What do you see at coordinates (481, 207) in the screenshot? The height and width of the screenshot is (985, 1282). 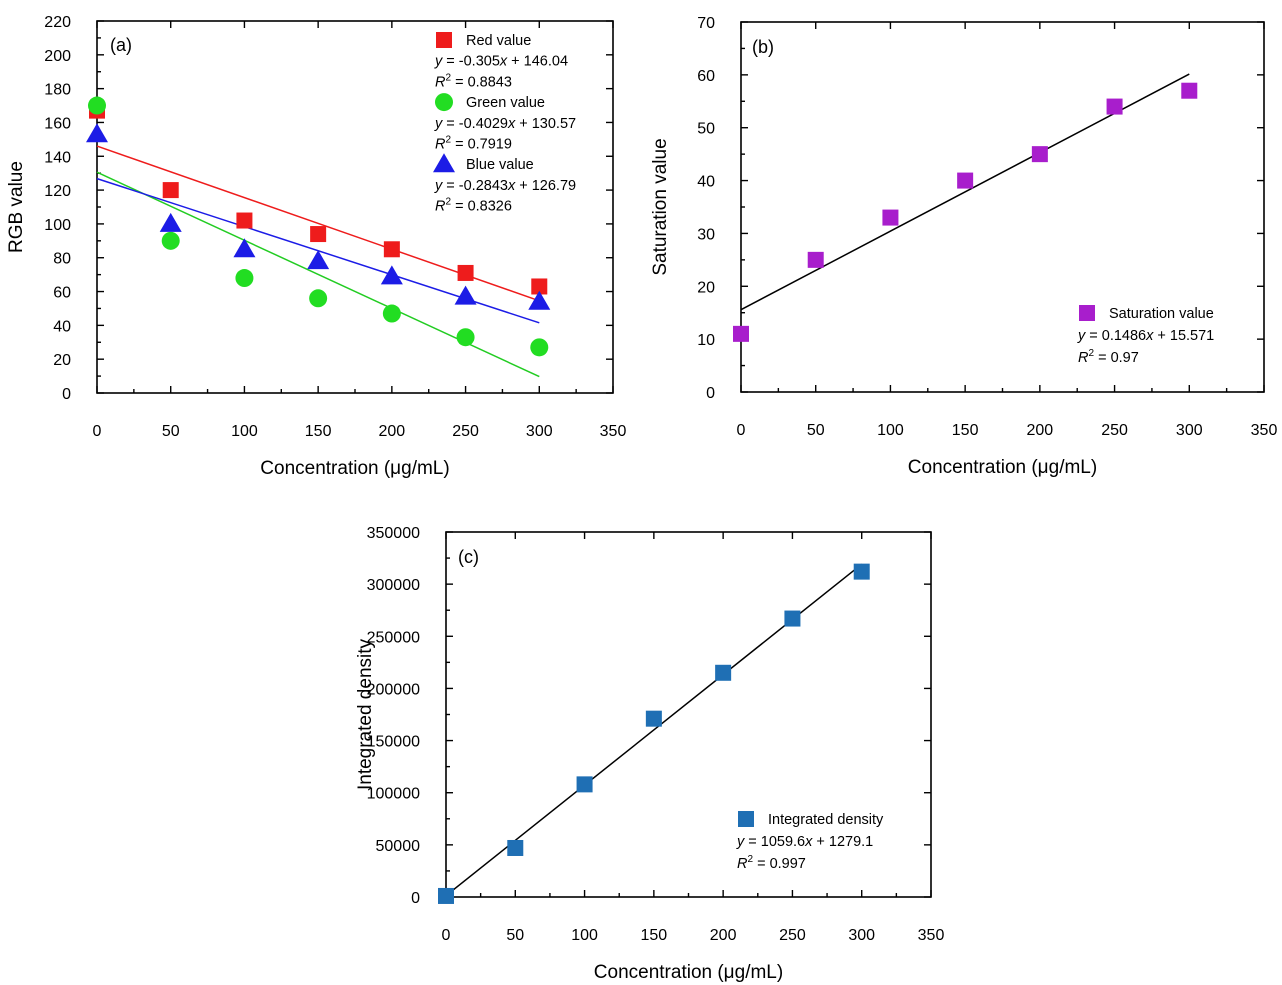 I see `r-value: = 0.8326` at bounding box center [481, 207].